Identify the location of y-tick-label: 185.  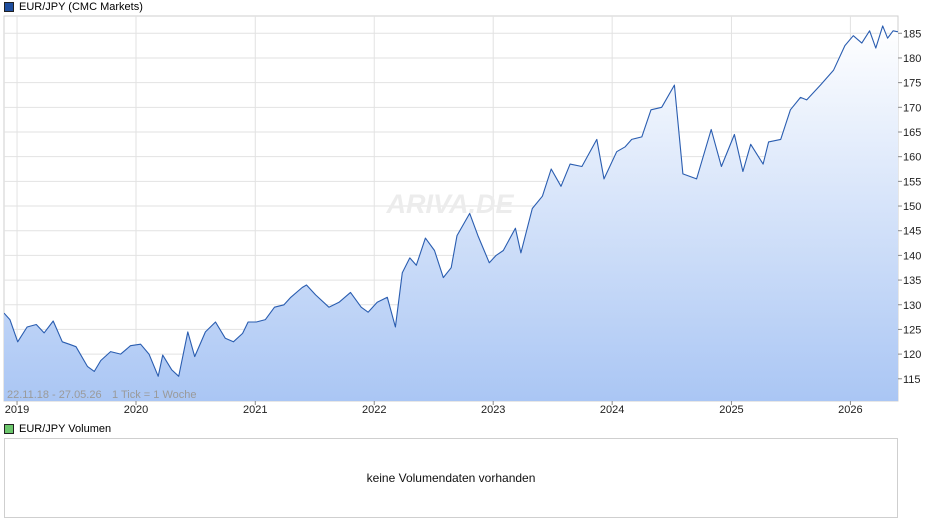
(912, 34).